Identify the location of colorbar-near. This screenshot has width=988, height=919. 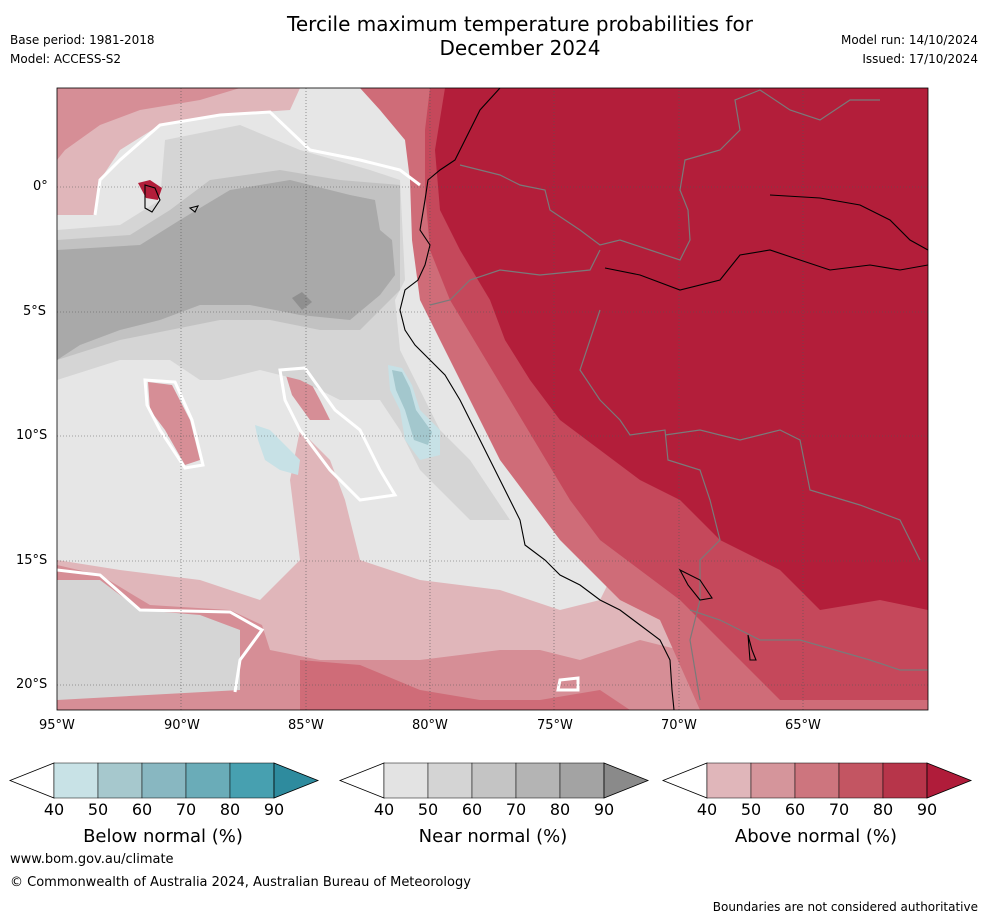
(494, 780).